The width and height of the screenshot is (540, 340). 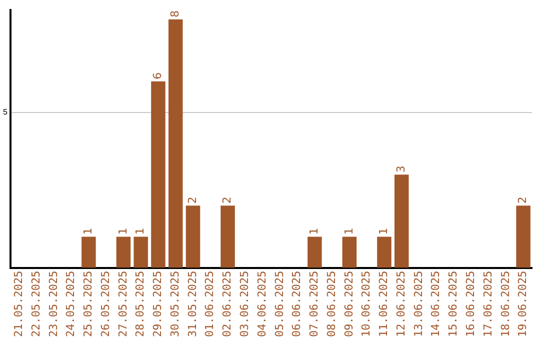 What do you see at coordinates (71, 304) in the screenshot?
I see `x-tick-label: 24.05.2025` at bounding box center [71, 304].